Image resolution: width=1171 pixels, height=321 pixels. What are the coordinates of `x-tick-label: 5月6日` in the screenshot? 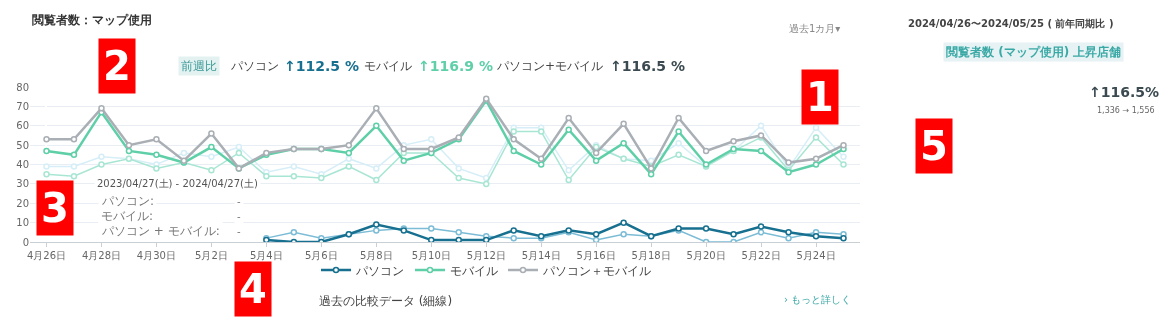 It's located at (321, 255).